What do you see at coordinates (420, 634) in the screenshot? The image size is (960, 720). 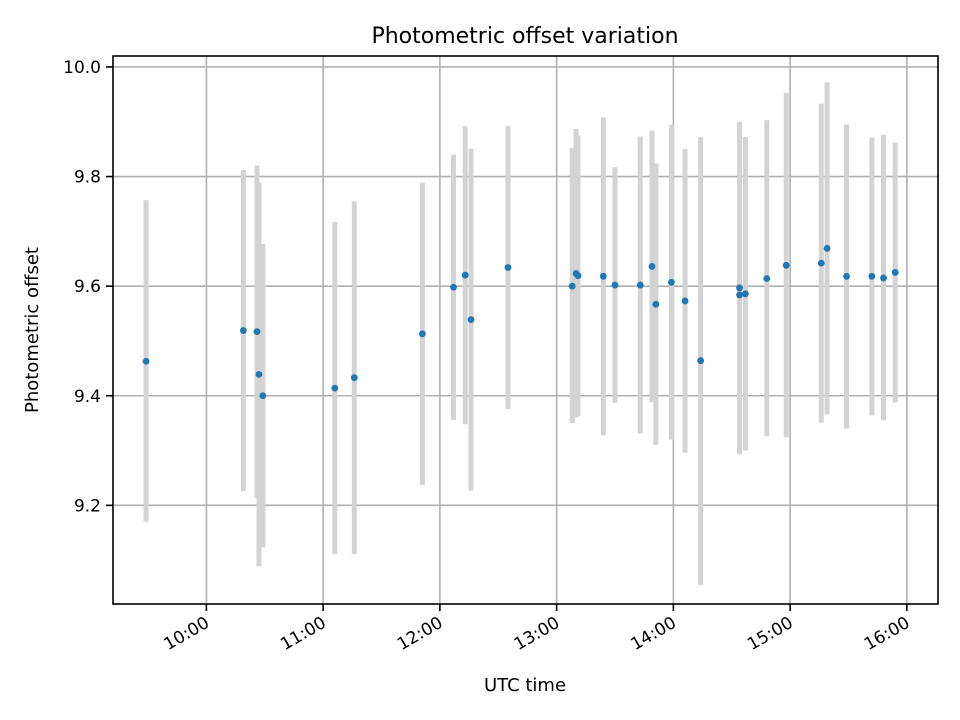 I see `x-tick-label: 12:00` at bounding box center [420, 634].